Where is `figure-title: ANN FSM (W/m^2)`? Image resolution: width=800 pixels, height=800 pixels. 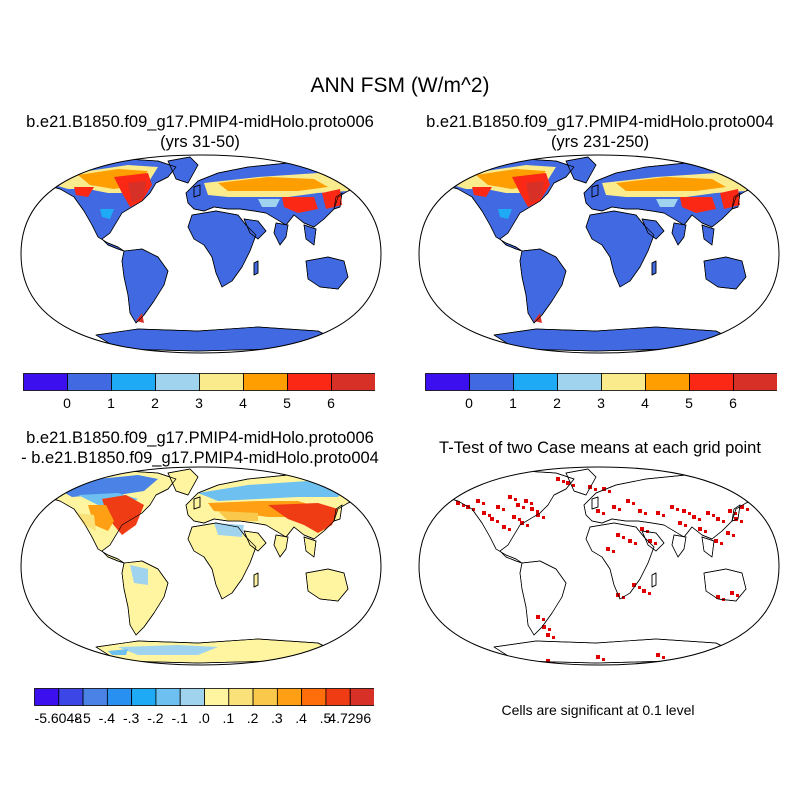
figure-title: ANN FSM (W/m^2) is located at coordinates (400, 85).